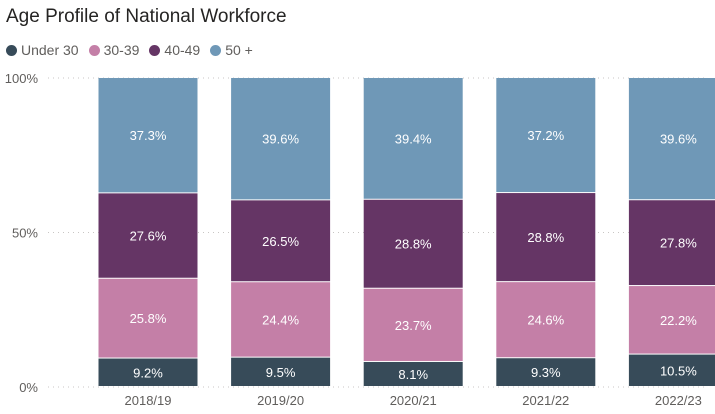 The height and width of the screenshot is (414, 715). What do you see at coordinates (121, 50) in the screenshot?
I see `legend-label-30-39: 30-39` at bounding box center [121, 50].